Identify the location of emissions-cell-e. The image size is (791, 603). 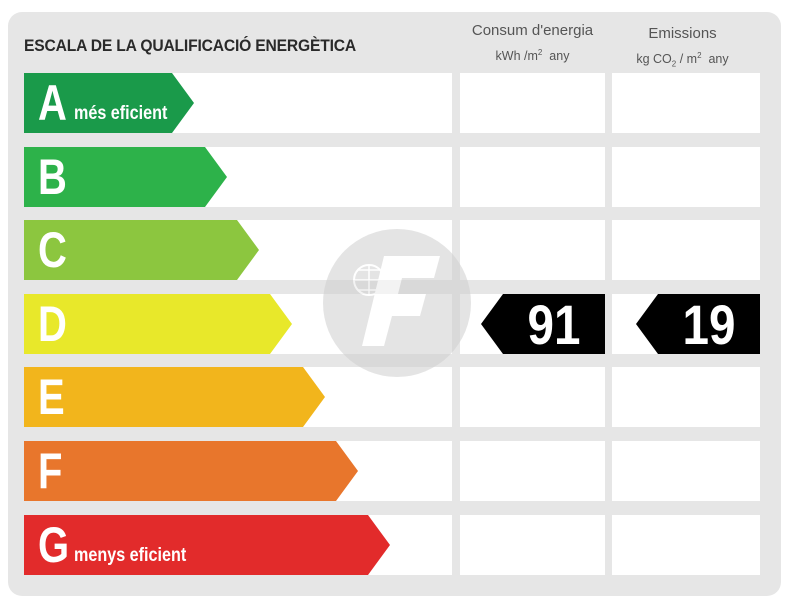
(686, 397).